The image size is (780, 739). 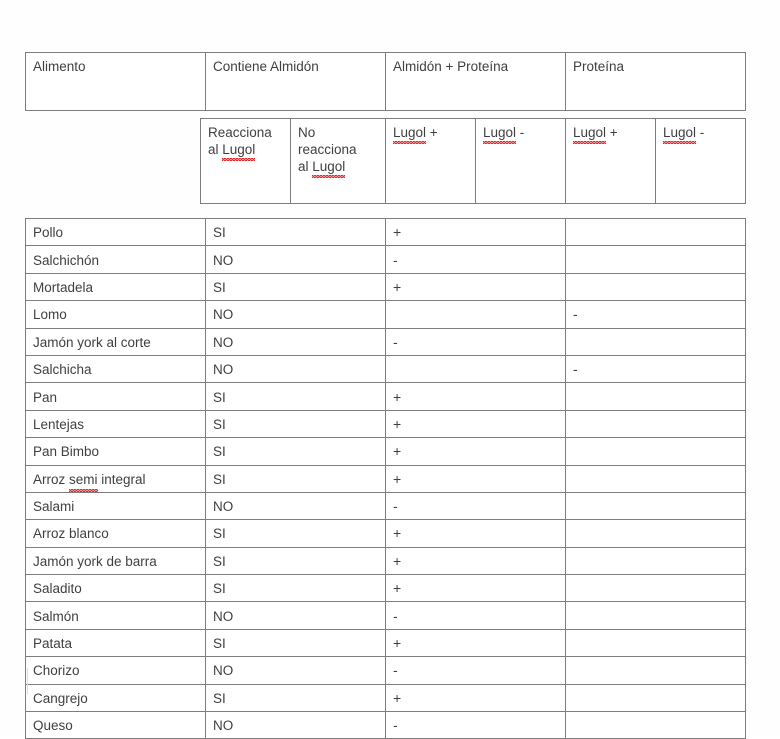 I want to click on cell-alimento: Saladito, so click(x=115, y=588).